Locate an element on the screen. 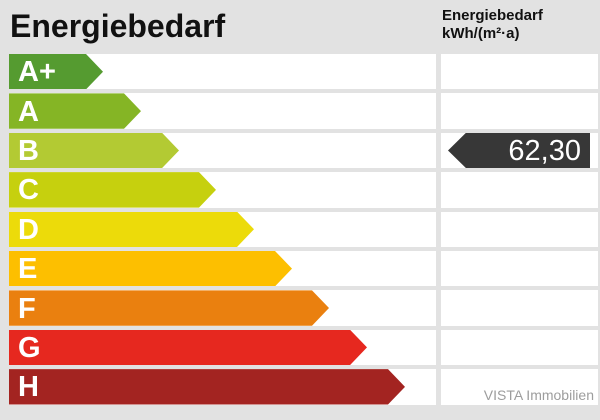  energy-class-label-h: H is located at coordinates (28, 387).